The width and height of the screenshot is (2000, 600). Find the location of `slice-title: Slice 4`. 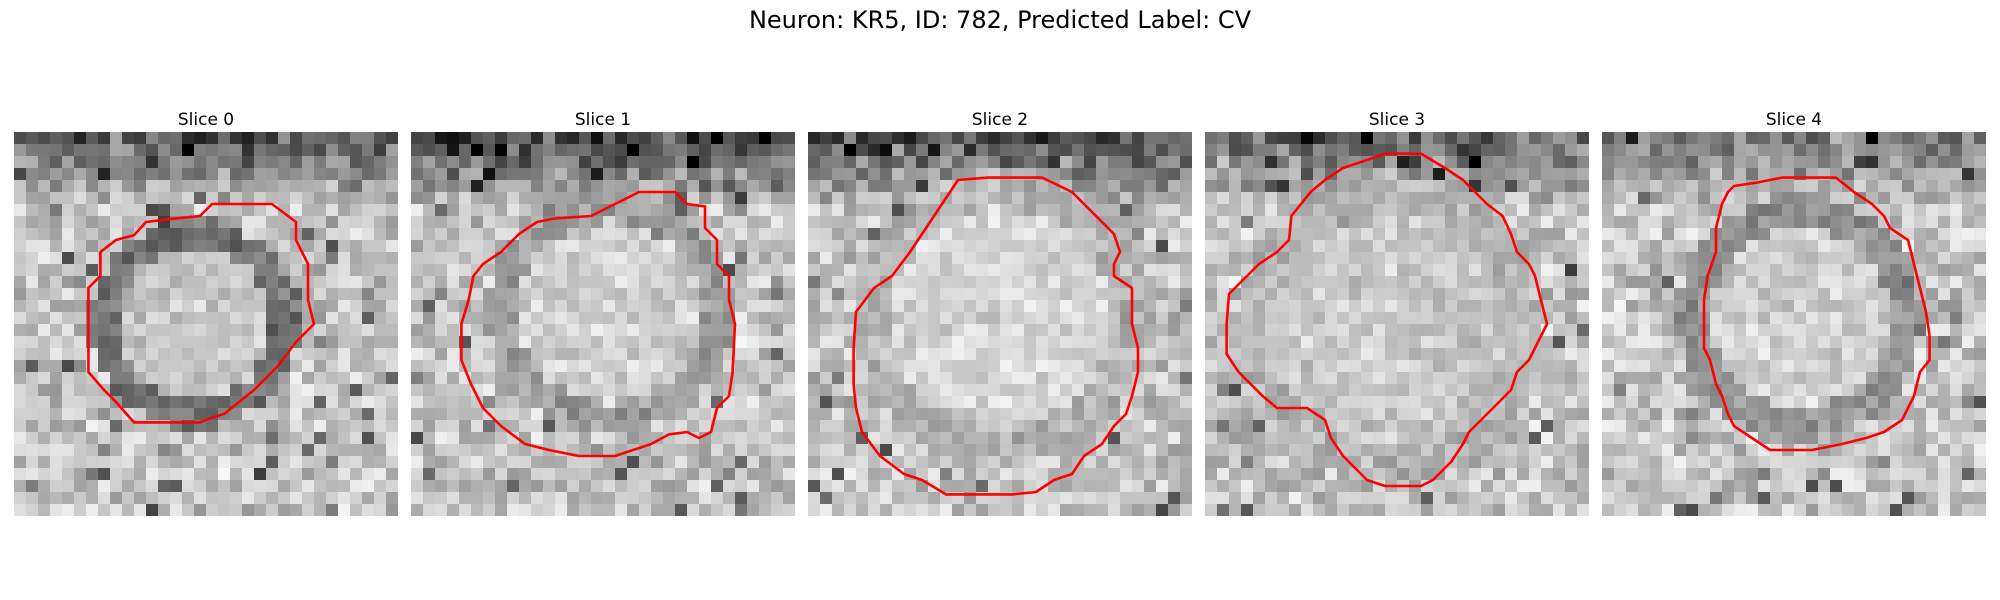

slice-title: Slice 4 is located at coordinates (1794, 120).